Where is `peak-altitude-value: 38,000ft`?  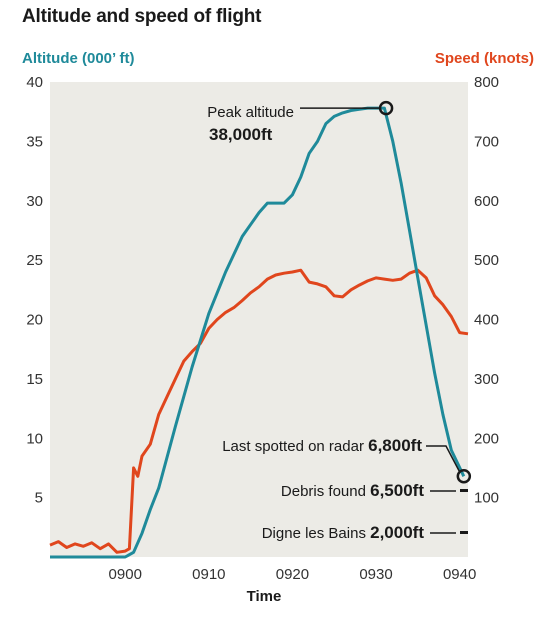 peak-altitude-value: 38,000ft is located at coordinates (241, 134).